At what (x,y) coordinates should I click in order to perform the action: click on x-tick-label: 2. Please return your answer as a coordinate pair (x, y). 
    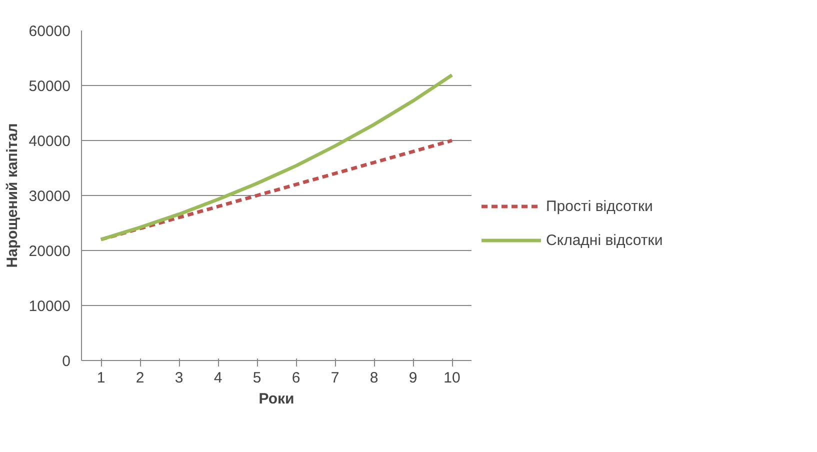
    Looking at the image, I should click on (140, 378).